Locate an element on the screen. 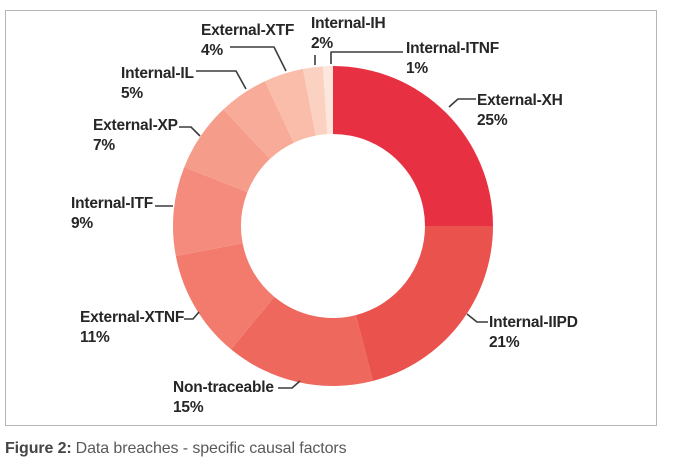  slice-label-percent: 4% is located at coordinates (212, 50).